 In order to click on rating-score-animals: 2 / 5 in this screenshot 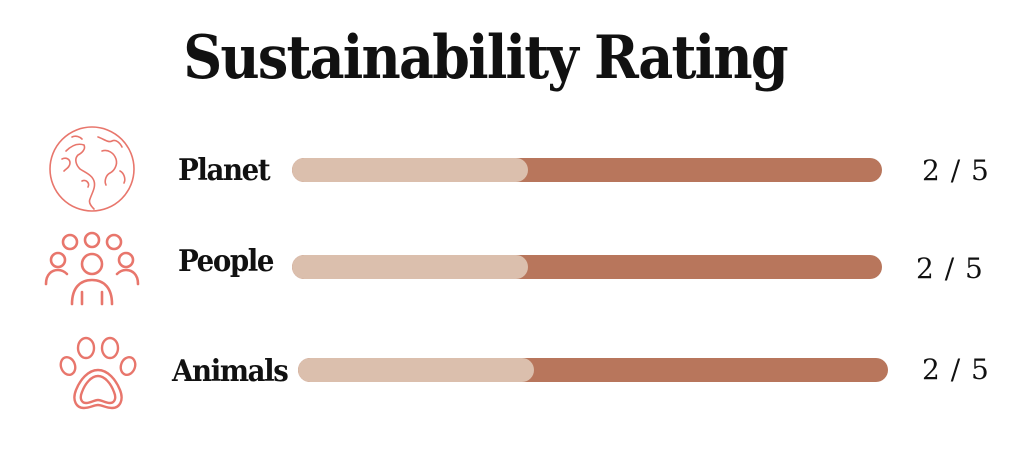, I will do `click(956, 369)`.